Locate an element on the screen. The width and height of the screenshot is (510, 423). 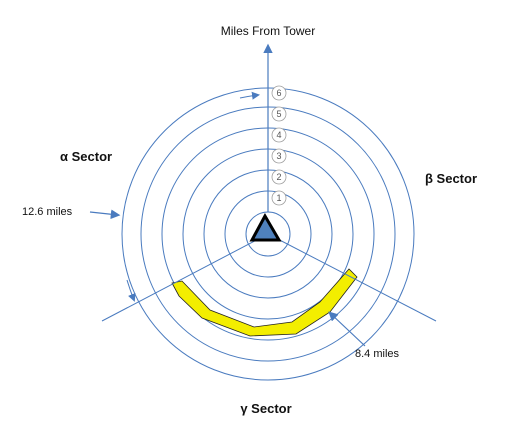
annotation-outer-distance: 12.6 miles is located at coordinates (47, 212).